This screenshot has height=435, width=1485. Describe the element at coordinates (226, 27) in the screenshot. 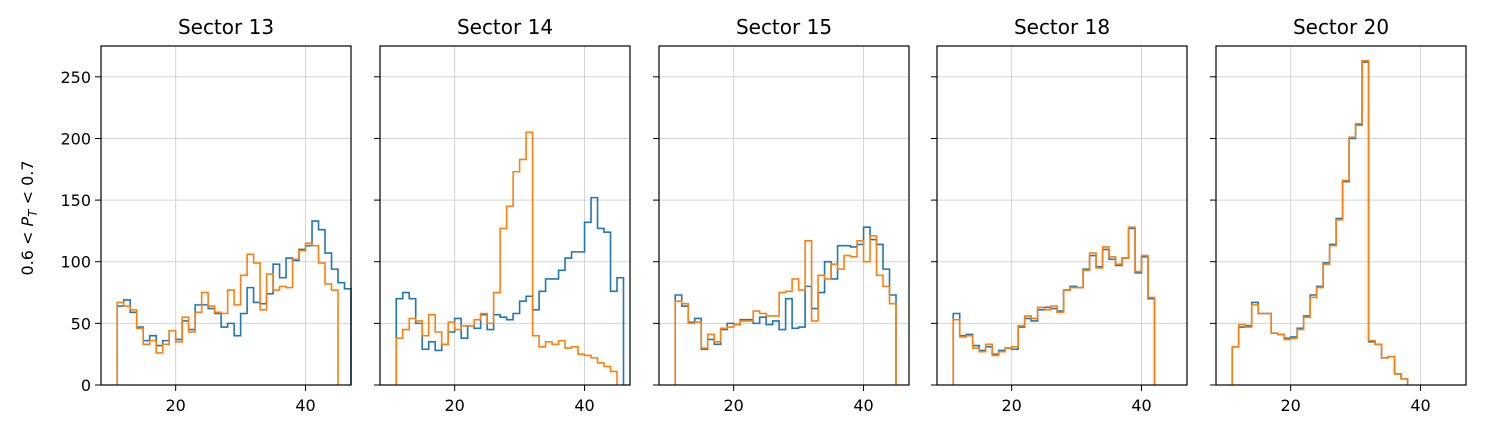

I see `panel-title: Sector 13` at that location.